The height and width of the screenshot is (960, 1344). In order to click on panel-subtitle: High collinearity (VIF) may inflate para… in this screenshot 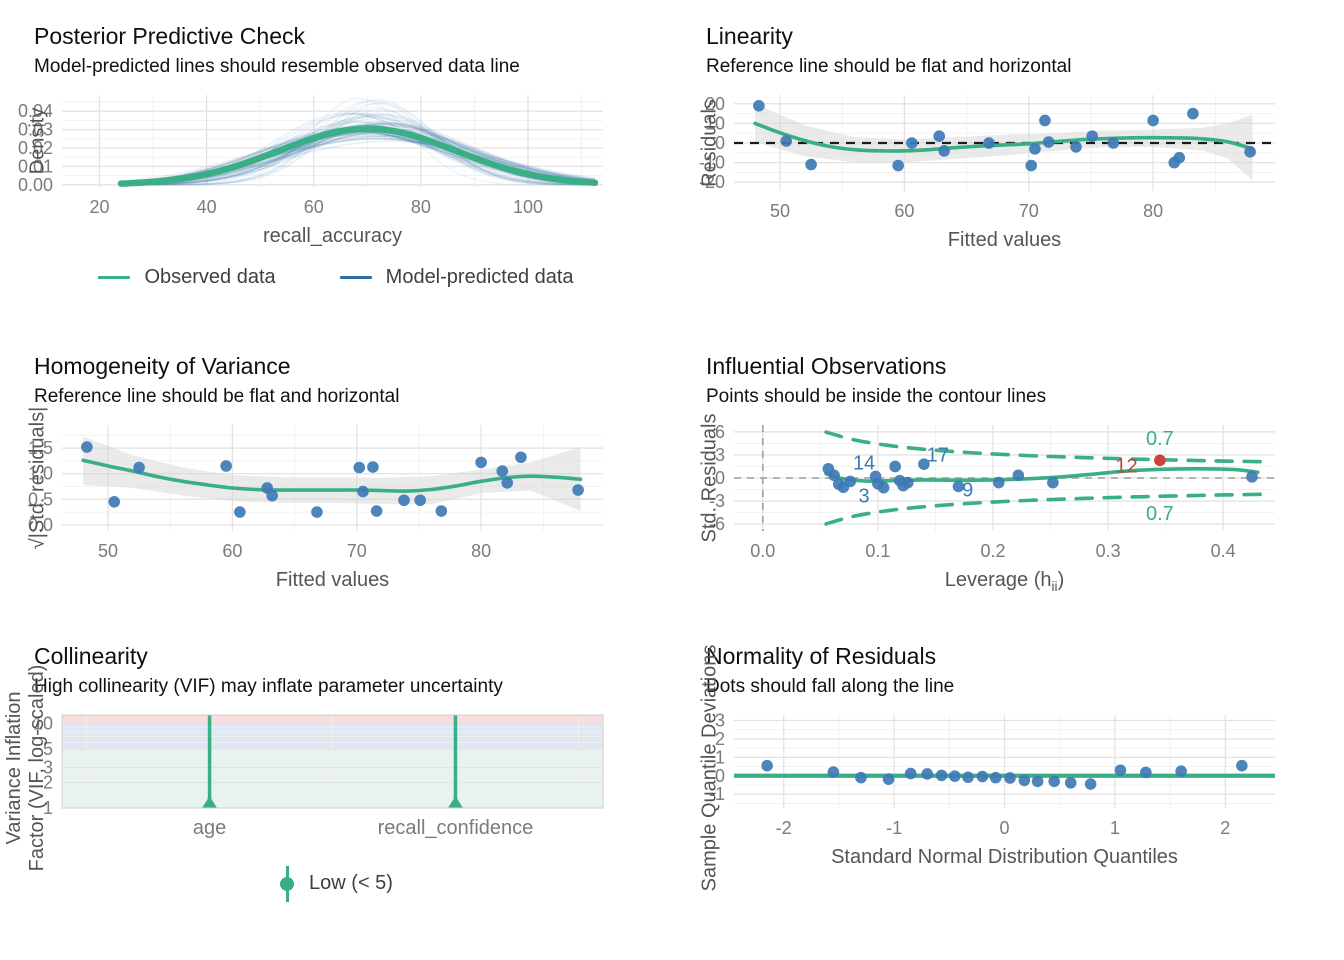, I will do `click(268, 686)`.